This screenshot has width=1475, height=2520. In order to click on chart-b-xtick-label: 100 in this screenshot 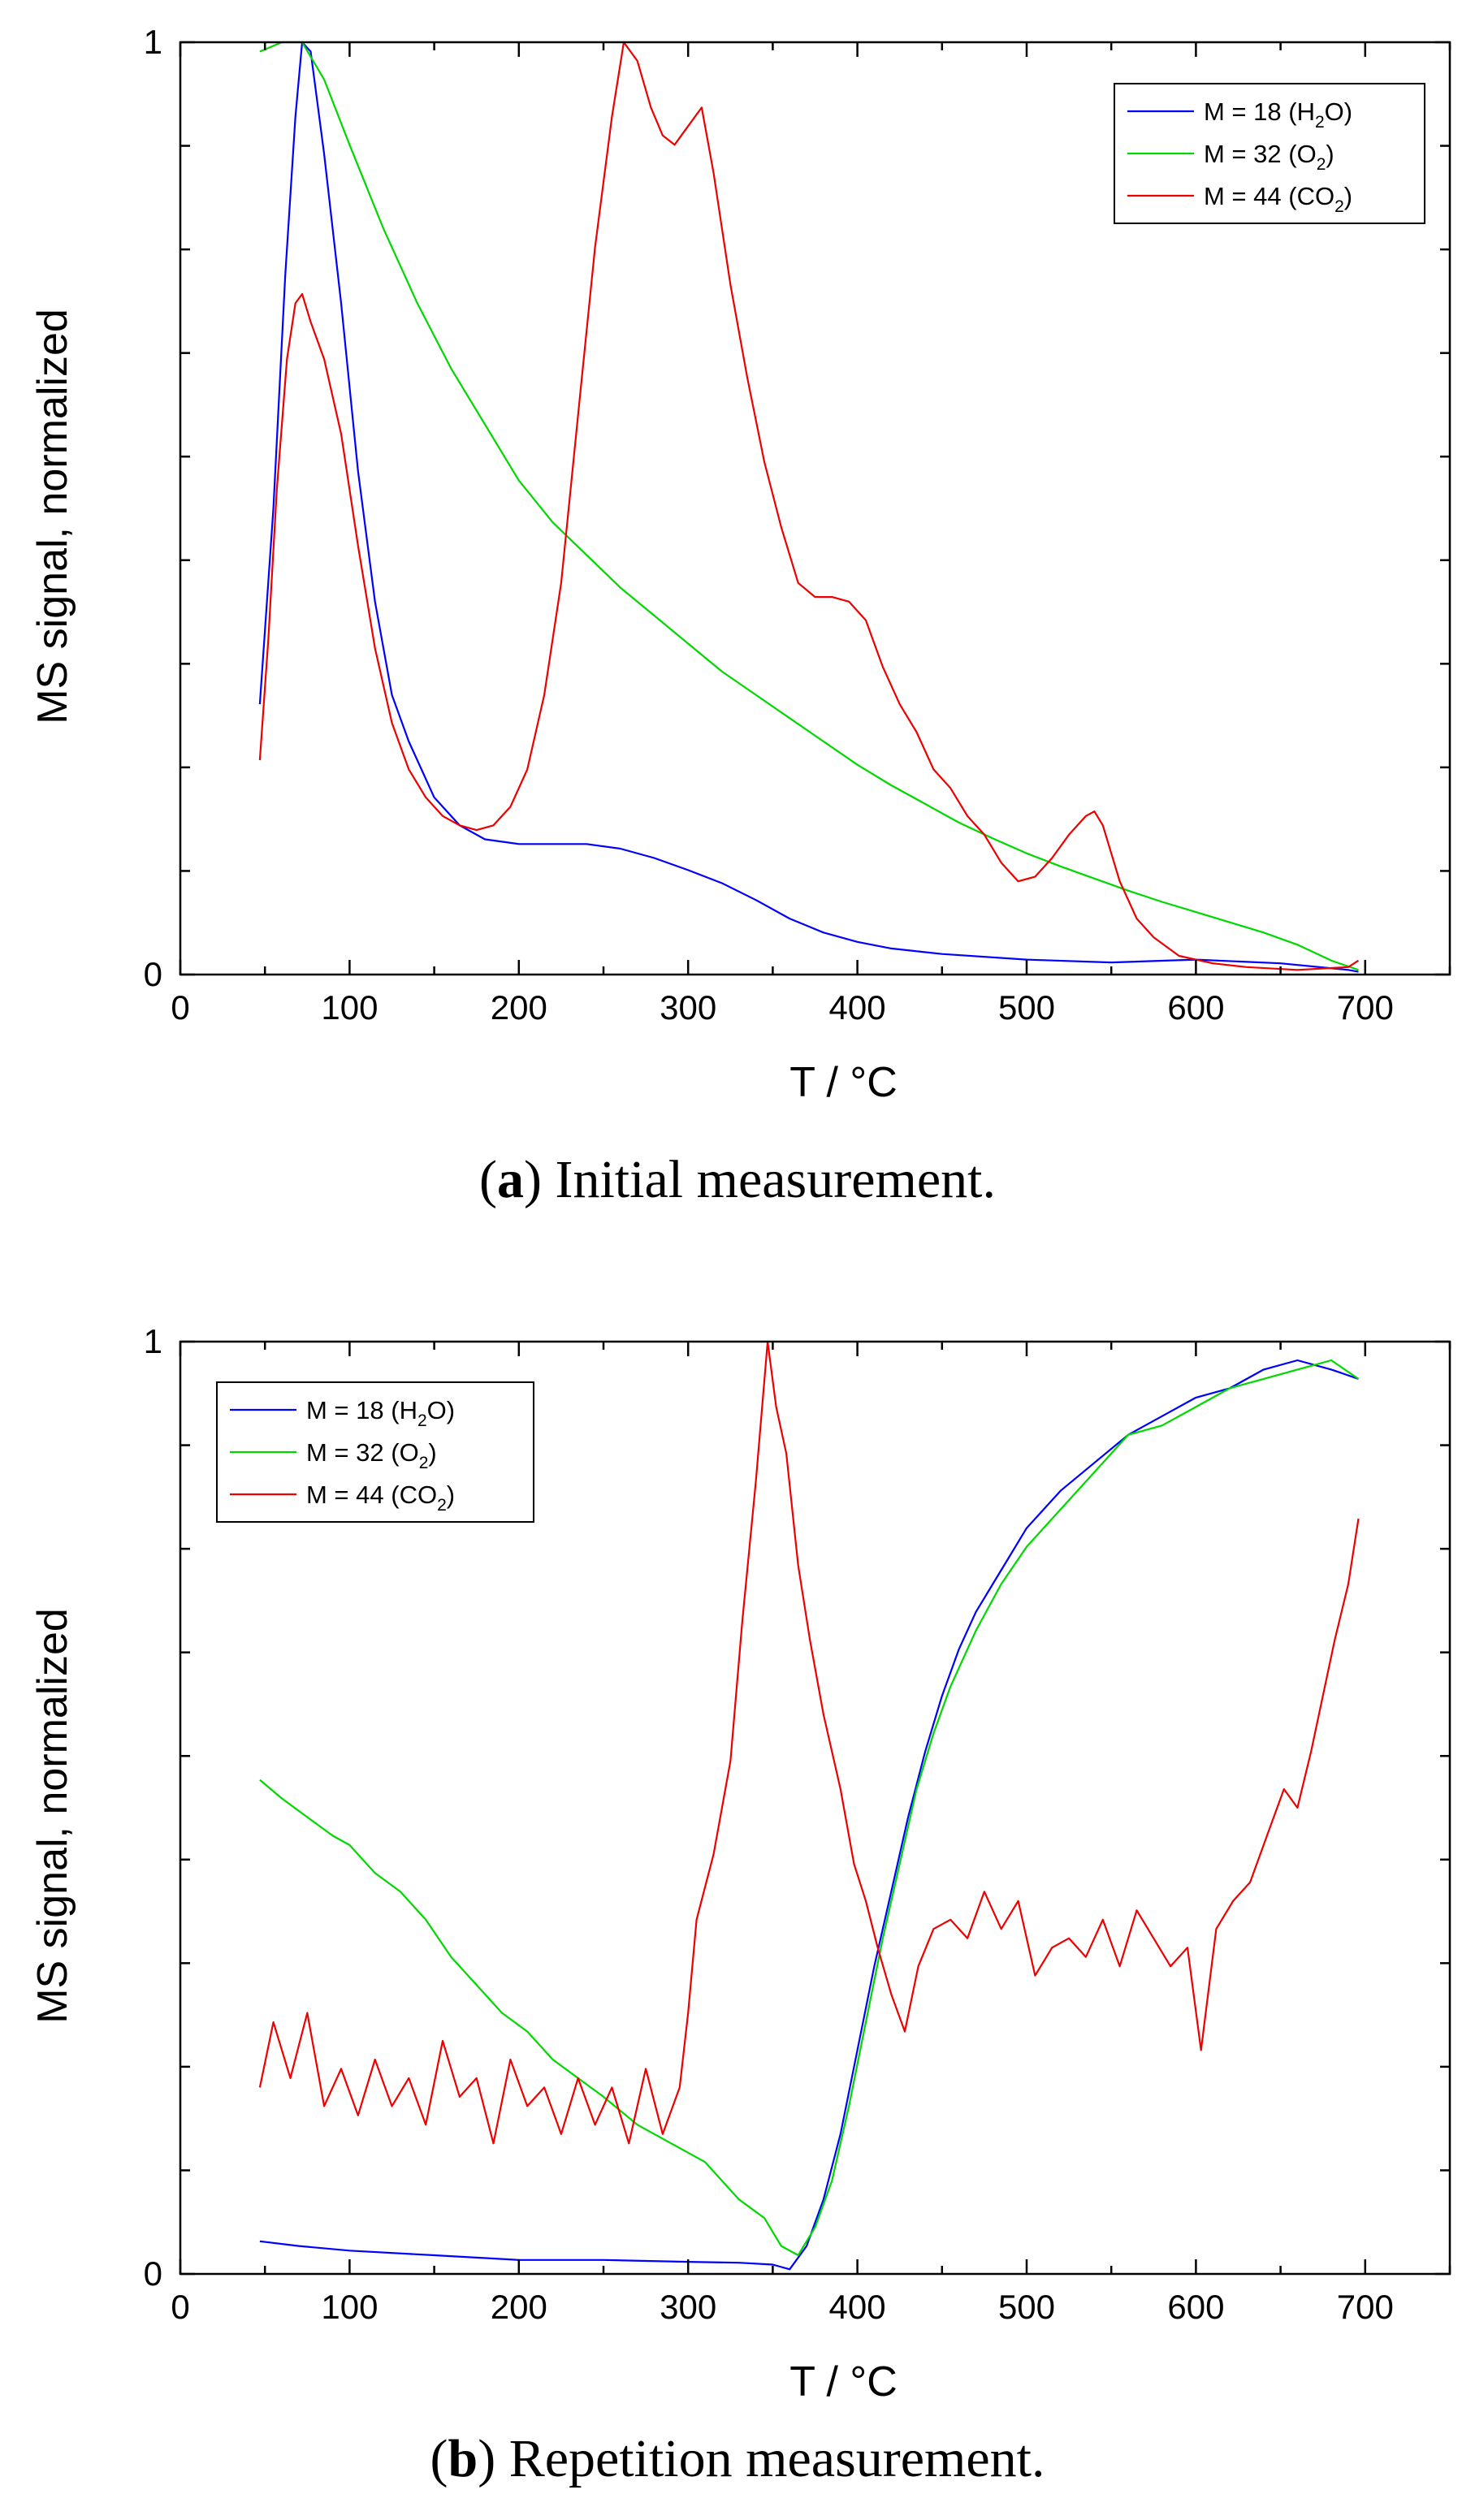, I will do `click(349, 2307)`.